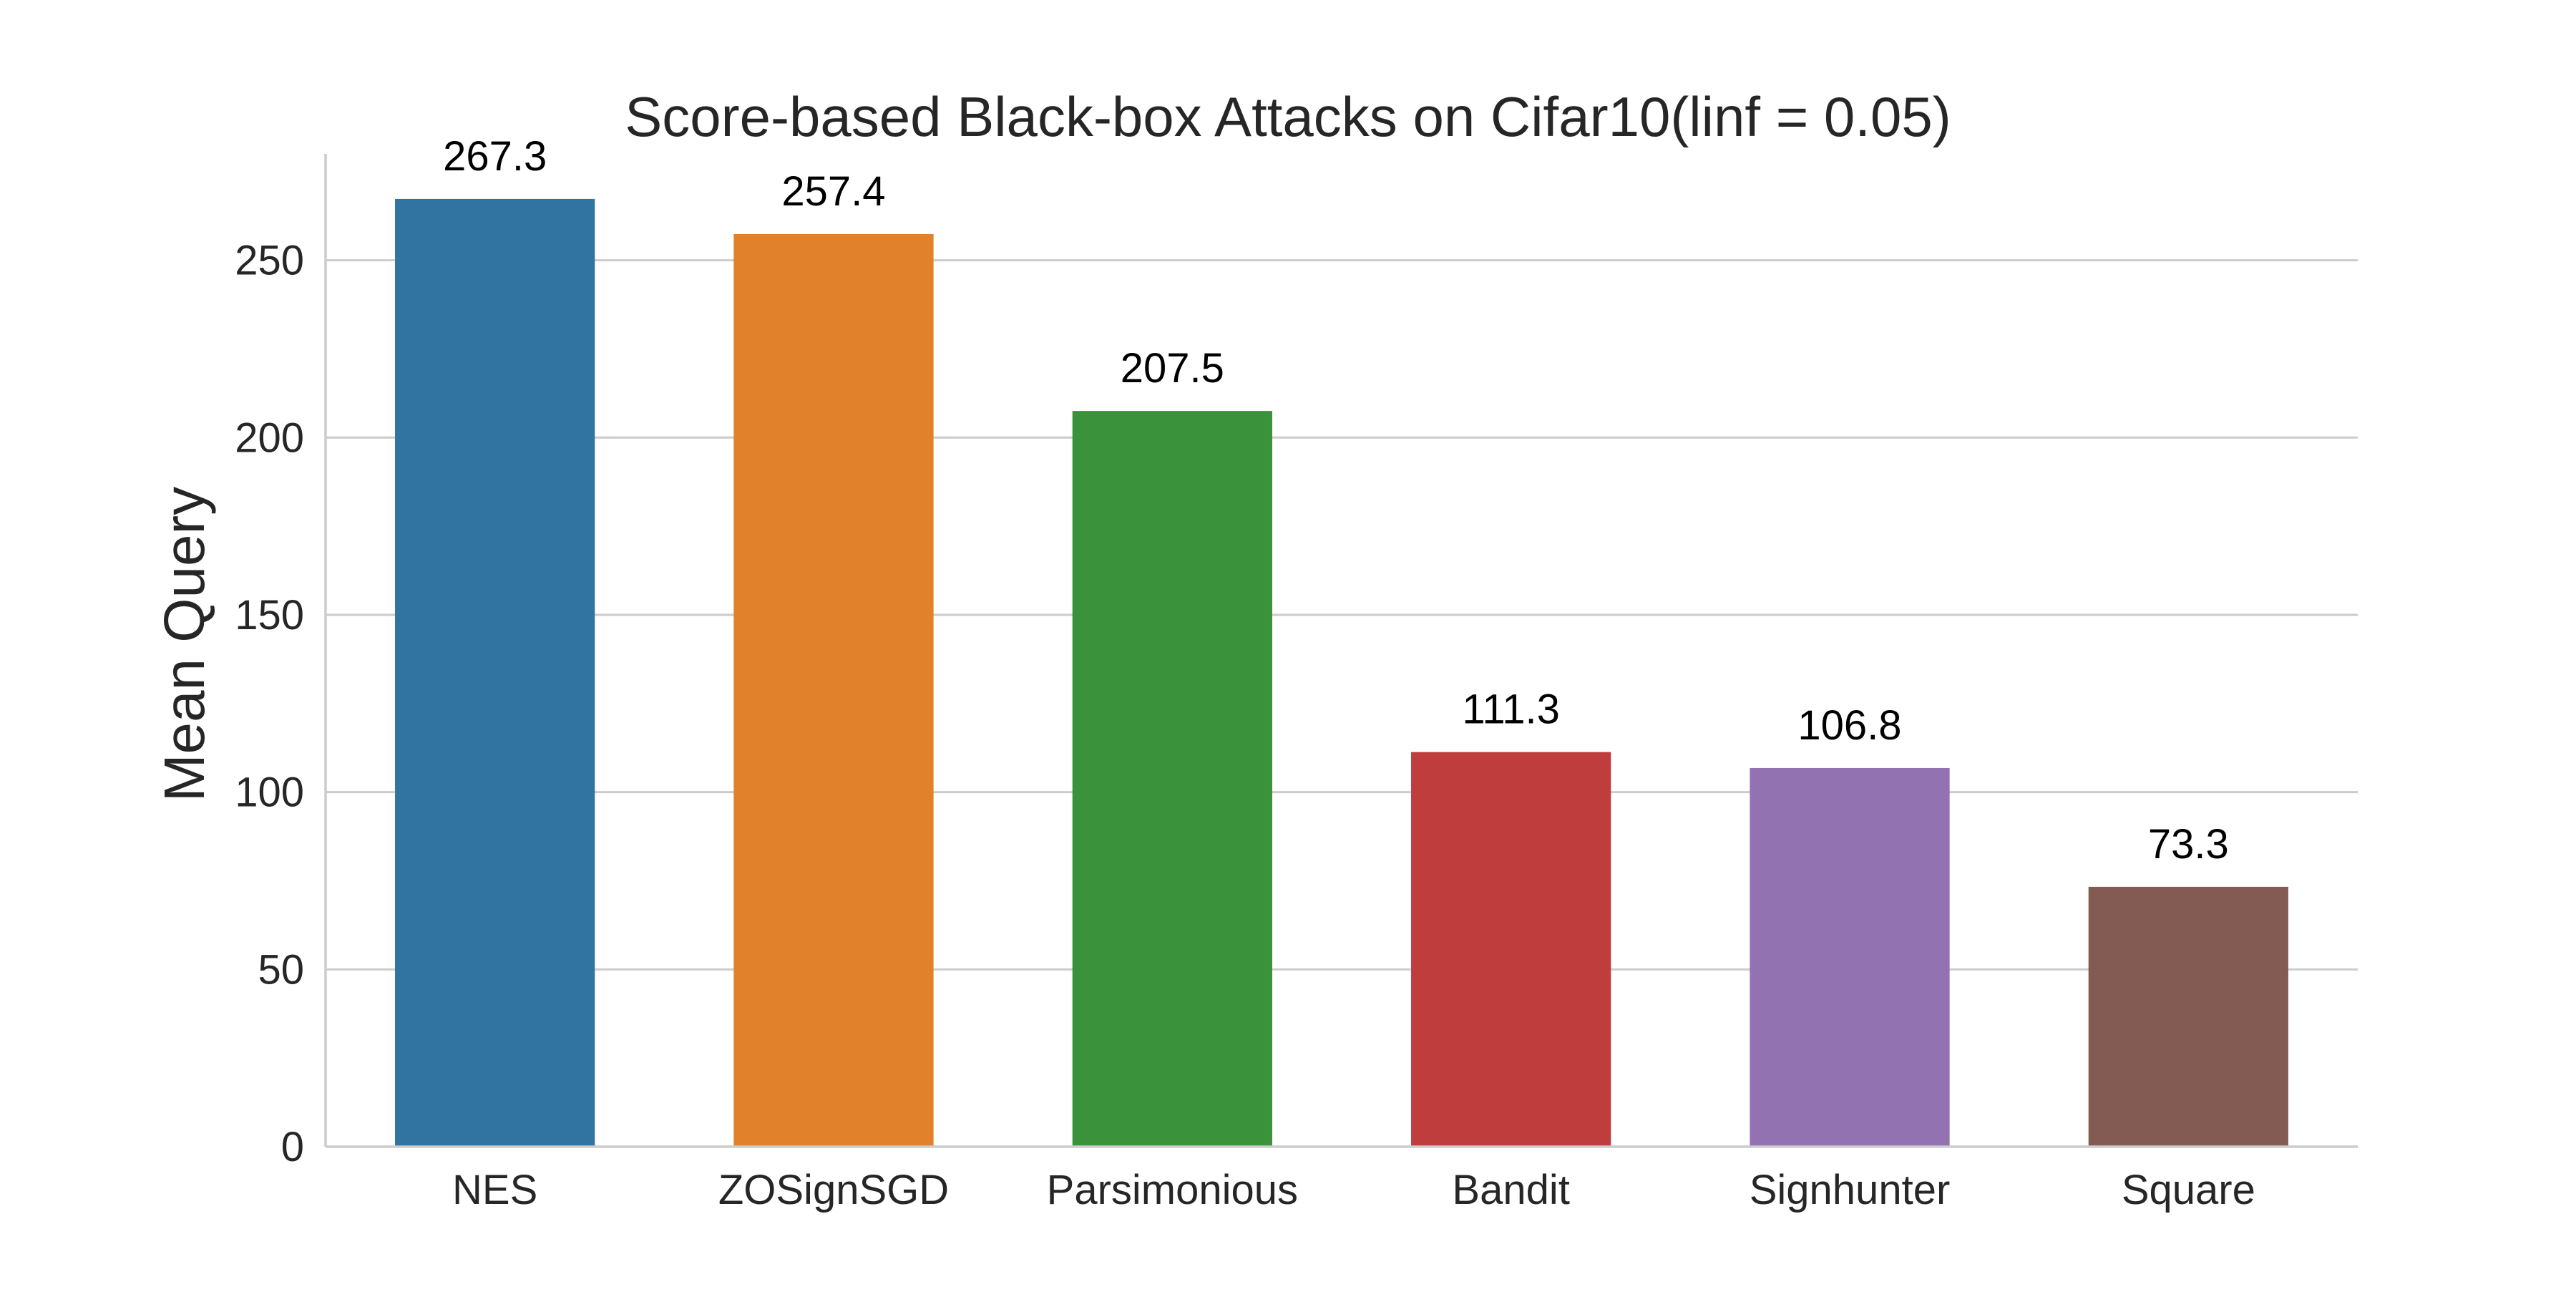  Describe the element at coordinates (269, 704) in the screenshot. I see `y-tick-labels: 0 50 100 150 200 250` at that location.